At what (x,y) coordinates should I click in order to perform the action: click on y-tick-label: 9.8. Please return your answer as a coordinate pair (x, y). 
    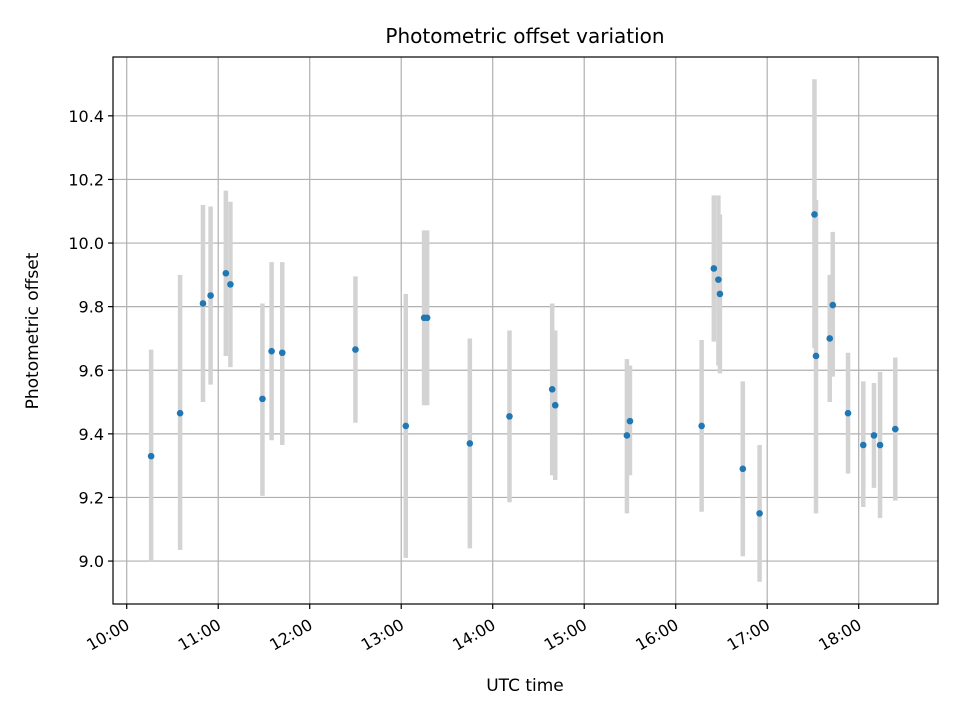
    Looking at the image, I should click on (91, 307).